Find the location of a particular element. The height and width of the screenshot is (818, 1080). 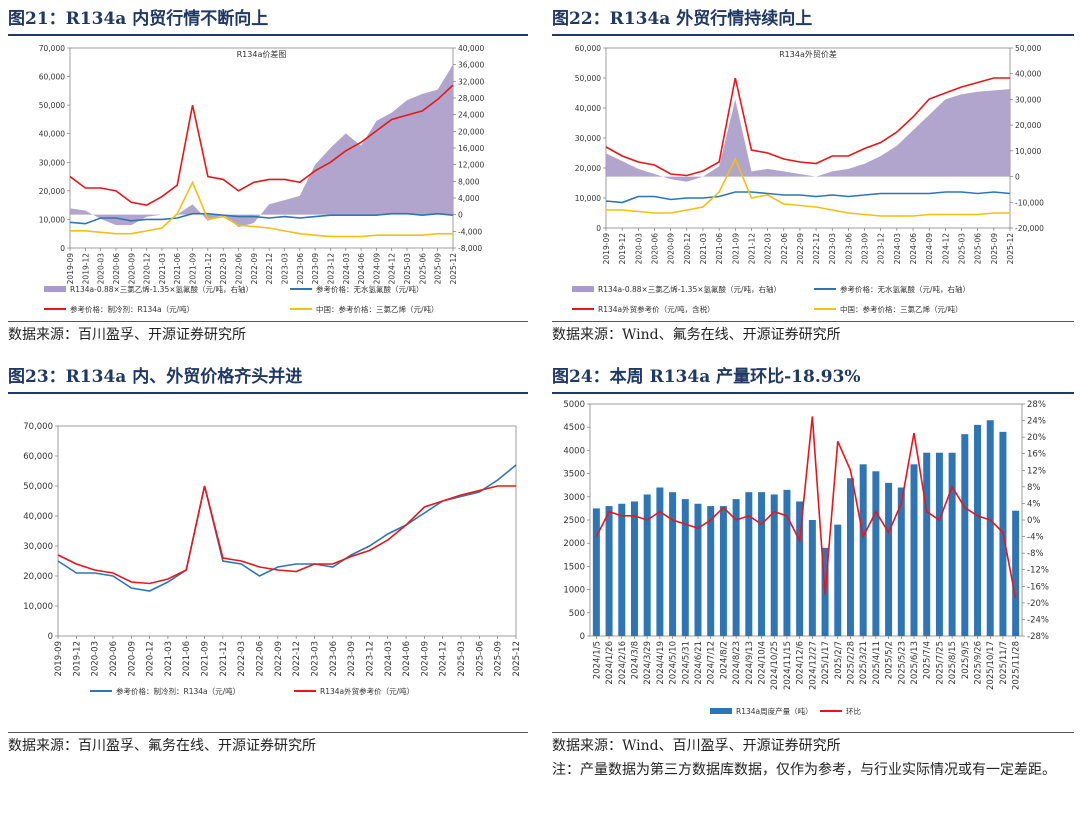

x-tick-label: 2024-09 is located at coordinates (425, 659).